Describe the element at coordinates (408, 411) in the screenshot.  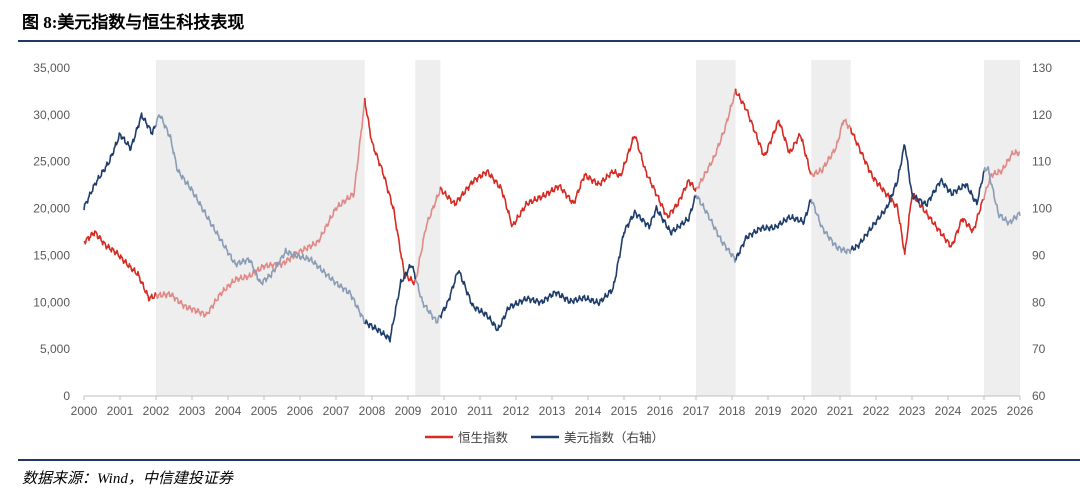
I see `x-tick-label: 2009` at that location.